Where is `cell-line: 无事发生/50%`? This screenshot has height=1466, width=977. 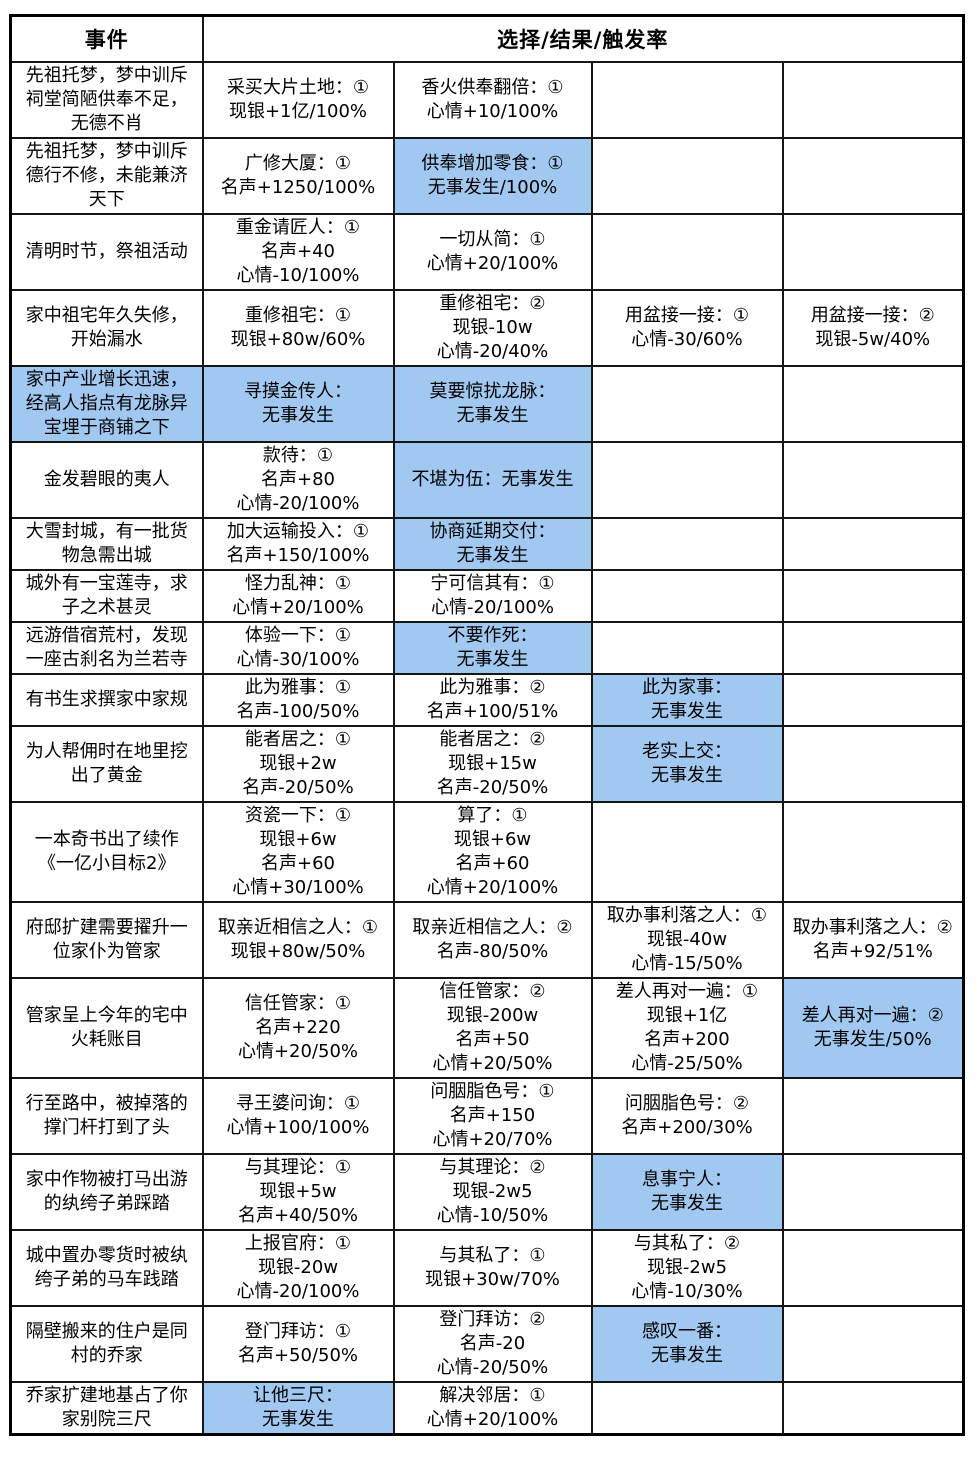 cell-line: 无事发生/50% is located at coordinates (872, 1039).